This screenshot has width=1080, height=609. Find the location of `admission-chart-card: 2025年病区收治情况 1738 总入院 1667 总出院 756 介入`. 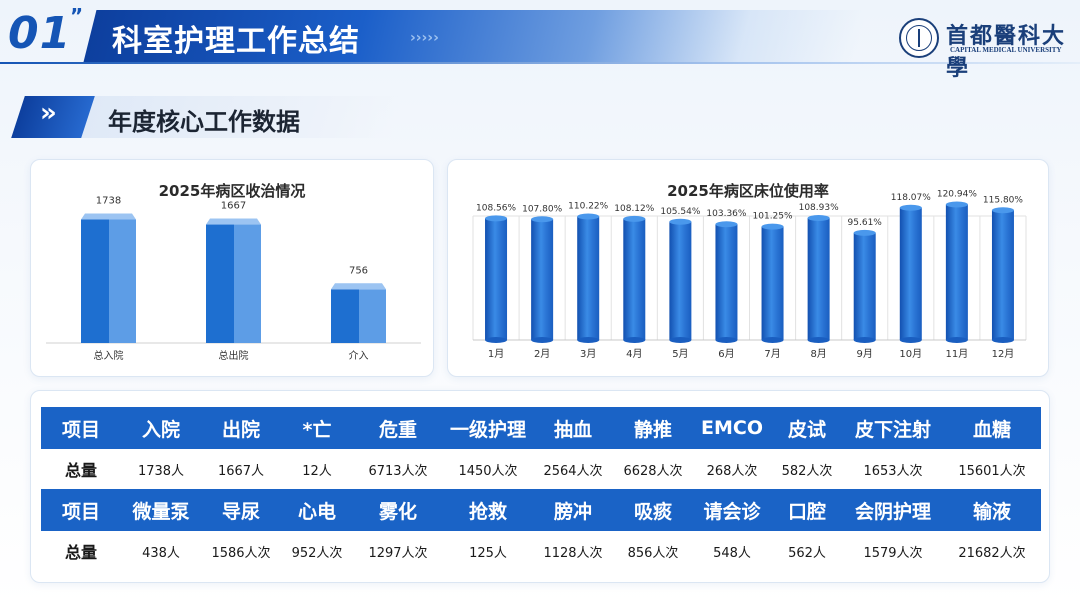

admission-chart-card: 2025年病区收治情况 1738 总入院 1667 总出院 756 介入 is located at coordinates (232, 268).